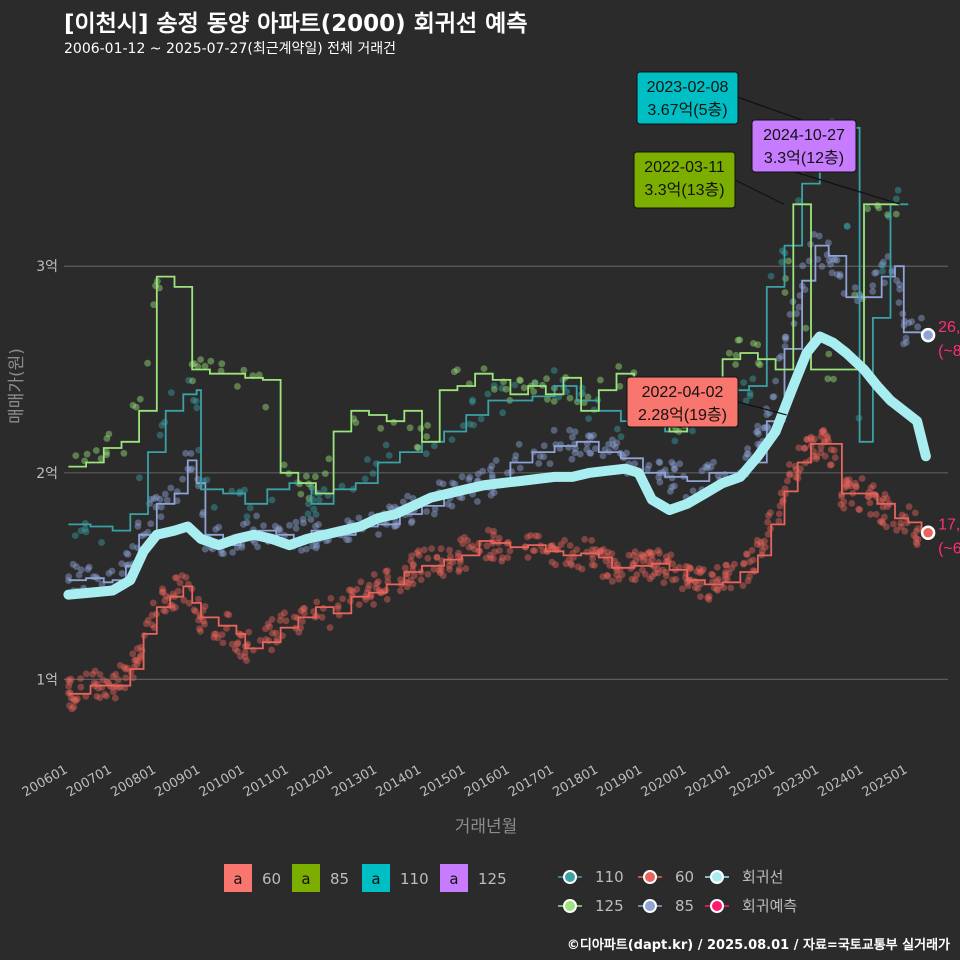  I want to click on x-tick-label: 200601, so click(45, 781).